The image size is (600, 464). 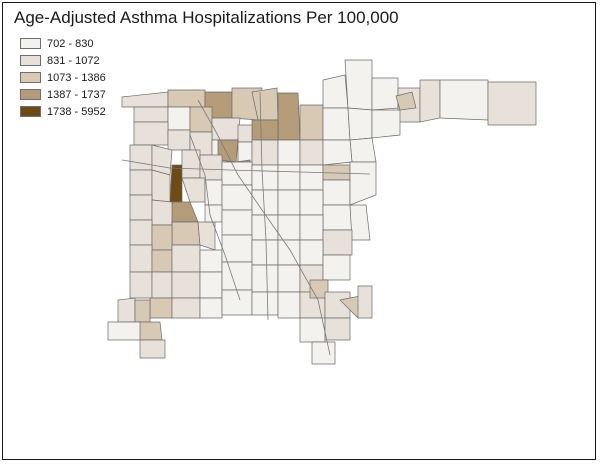 What do you see at coordinates (73, 60) in the screenshot?
I see `legend-label: 831 - 1072` at bounding box center [73, 60].